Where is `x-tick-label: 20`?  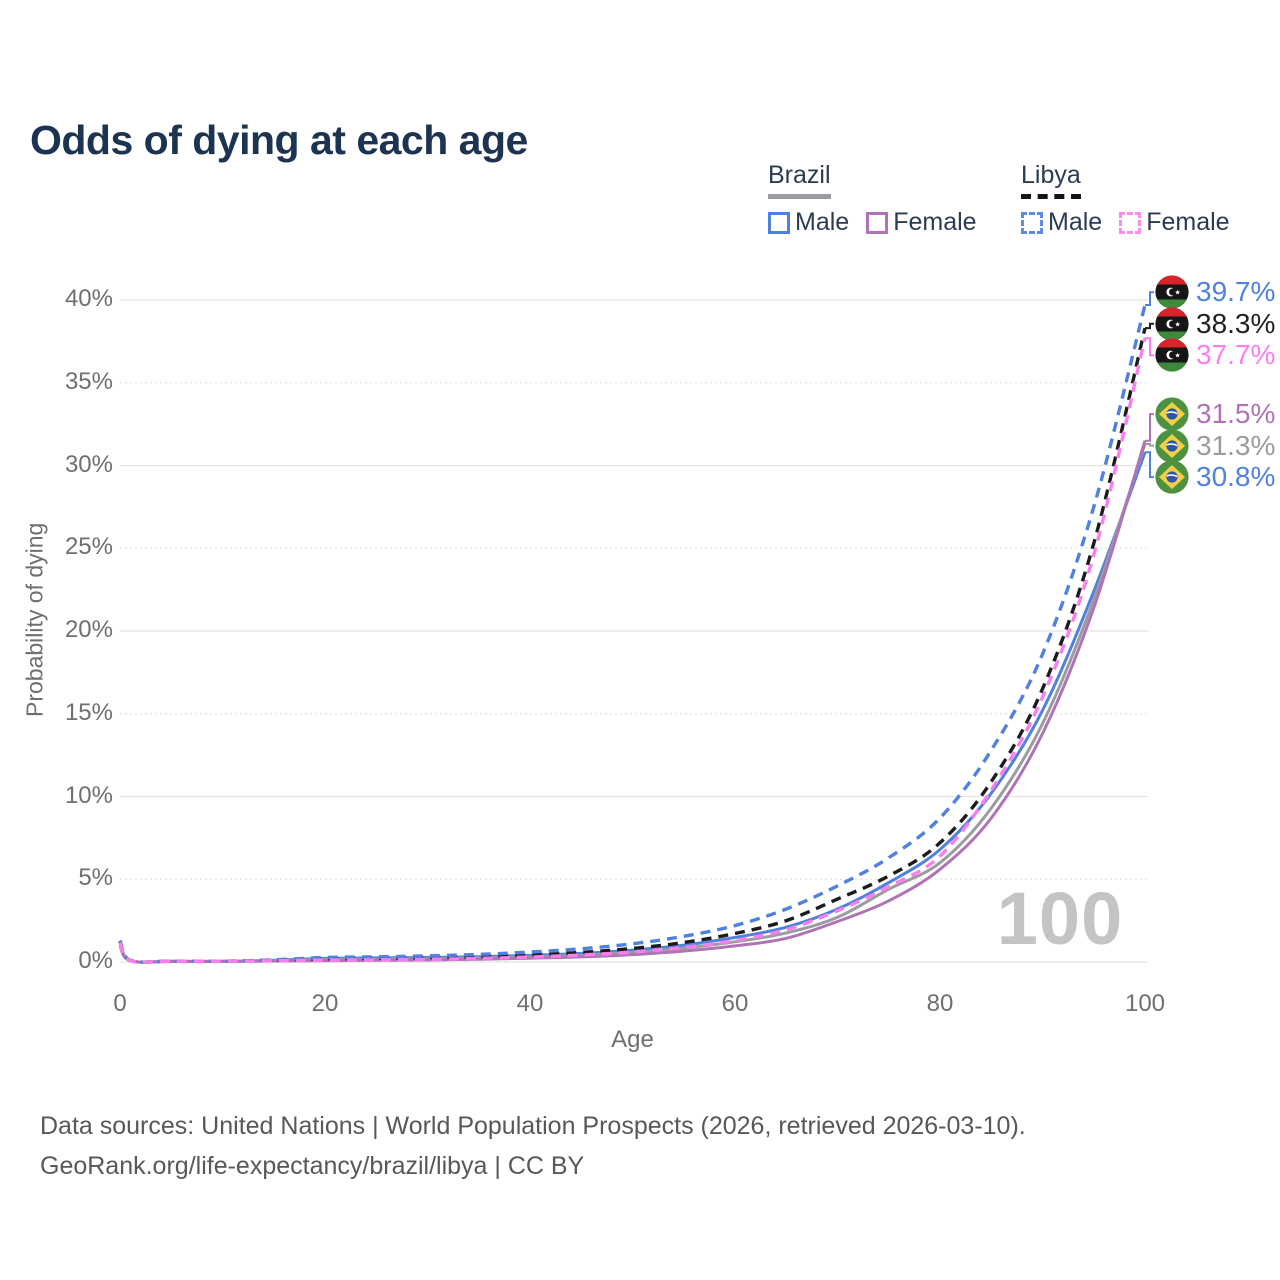 x-tick-label: 20 is located at coordinates (325, 1003).